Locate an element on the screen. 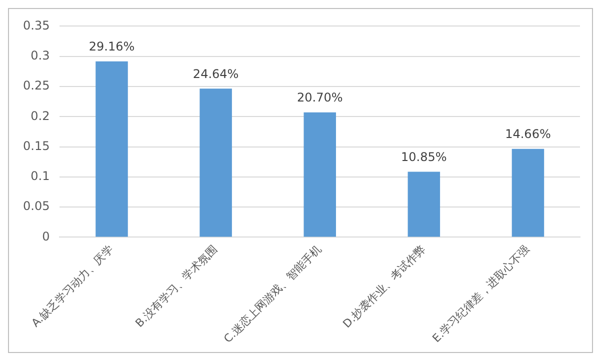 Image resolution: width=601 pixels, height=361 pixels. y-tick-label: 0.2 is located at coordinates (40, 115).